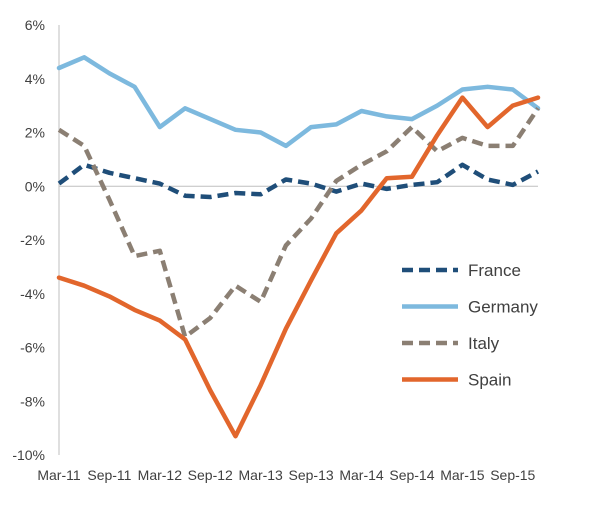 The width and height of the screenshot is (600, 511). What do you see at coordinates (32, 348) in the screenshot?
I see `y-tick-label: -6%` at bounding box center [32, 348].